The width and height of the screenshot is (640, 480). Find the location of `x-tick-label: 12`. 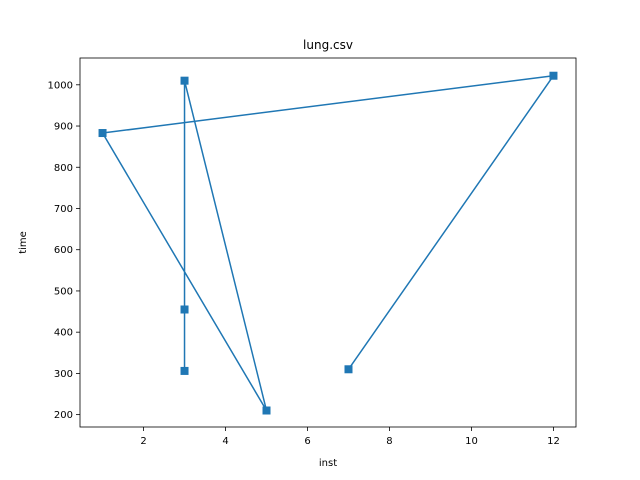

x-tick-label: 12 is located at coordinates (553, 441).